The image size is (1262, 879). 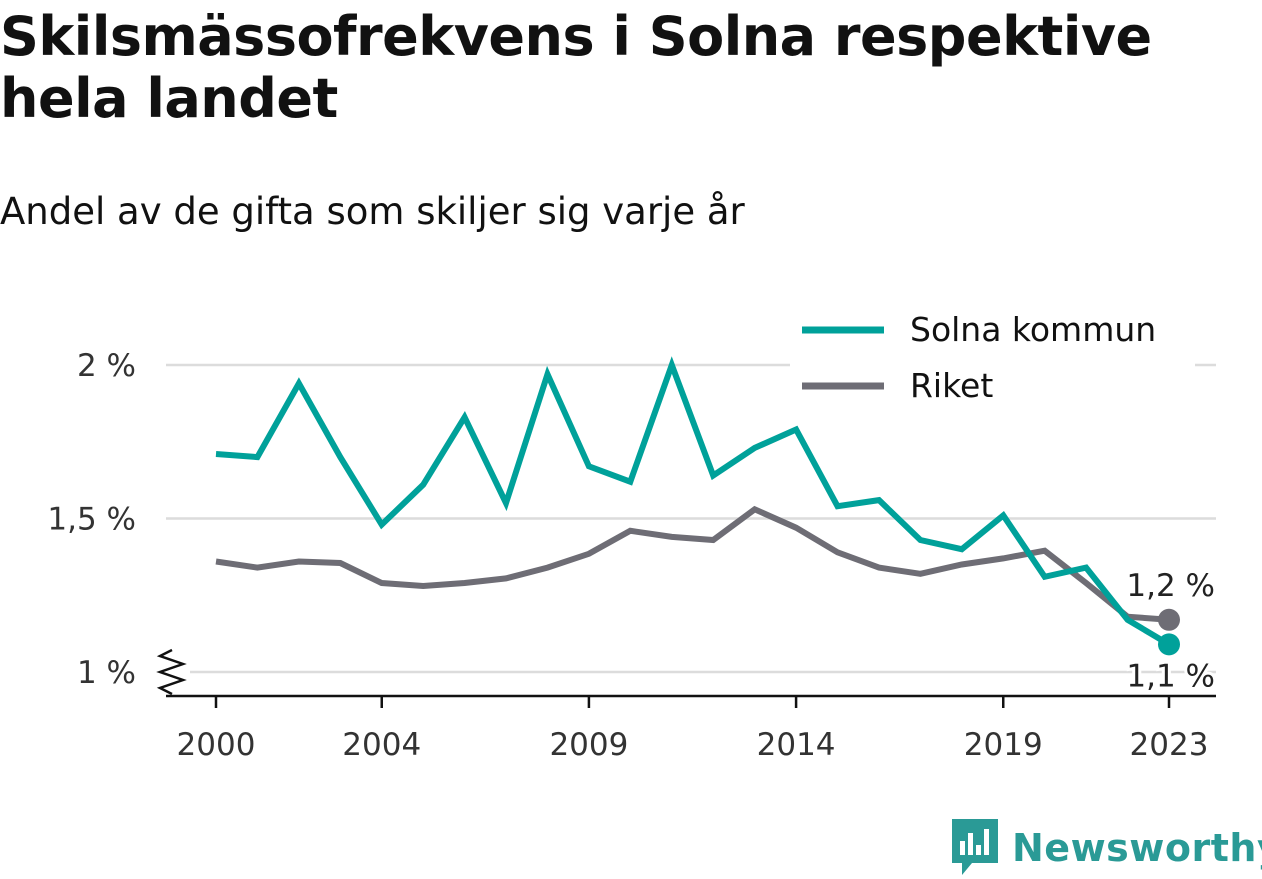 What do you see at coordinates (381, 745) in the screenshot?
I see `x-tick-label: 2004` at bounding box center [381, 745].